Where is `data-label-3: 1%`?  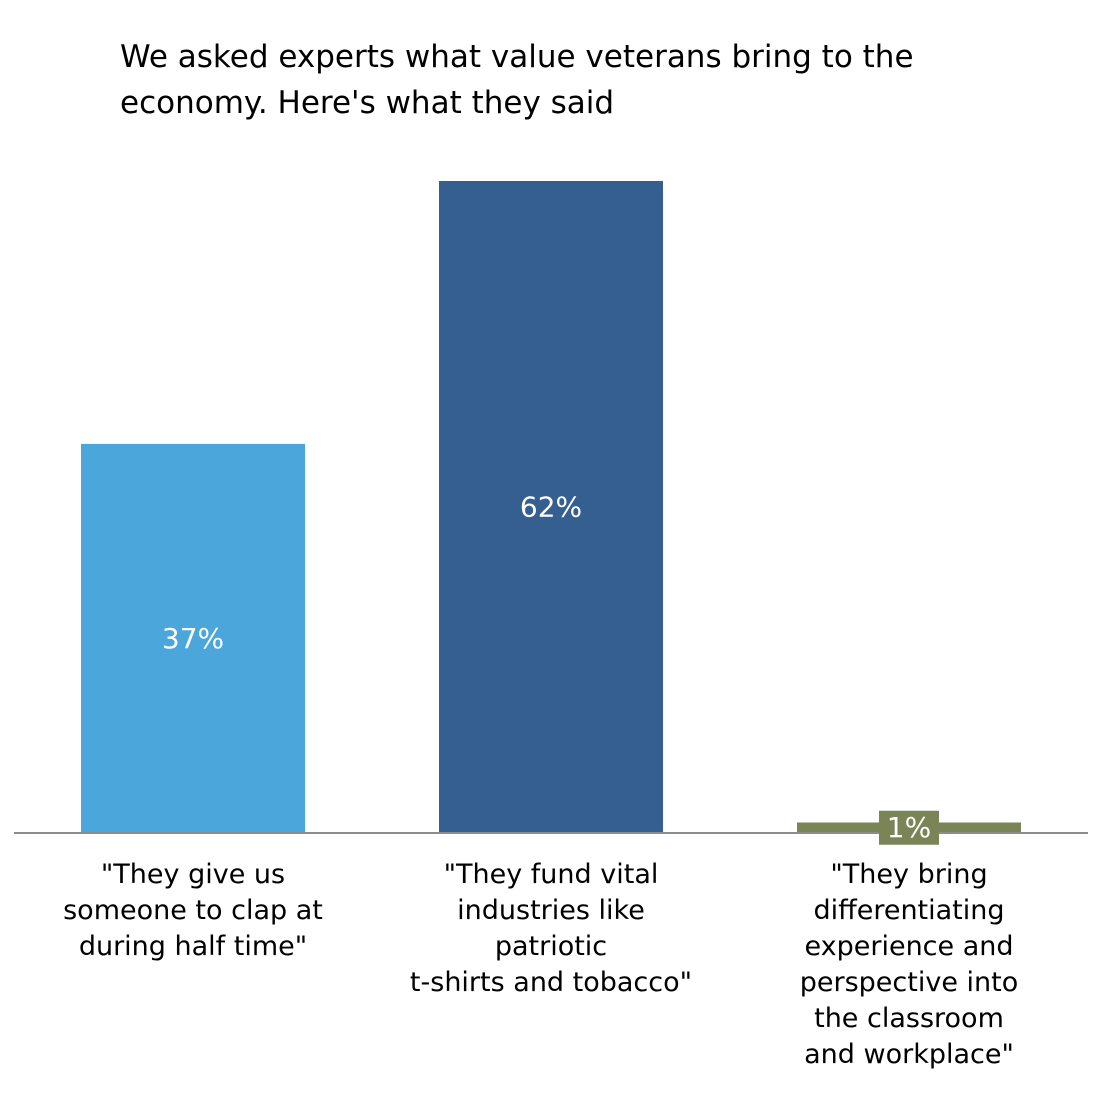 data-label-3: 1% is located at coordinates (909, 827).